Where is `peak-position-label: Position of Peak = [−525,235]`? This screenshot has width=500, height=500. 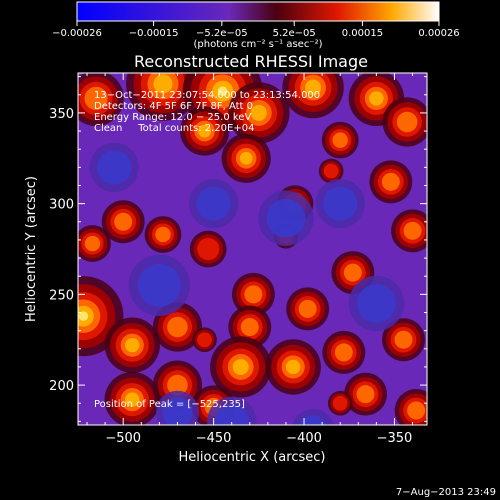 peak-position-label: Position of Peak = [−525,235] is located at coordinates (169, 404).